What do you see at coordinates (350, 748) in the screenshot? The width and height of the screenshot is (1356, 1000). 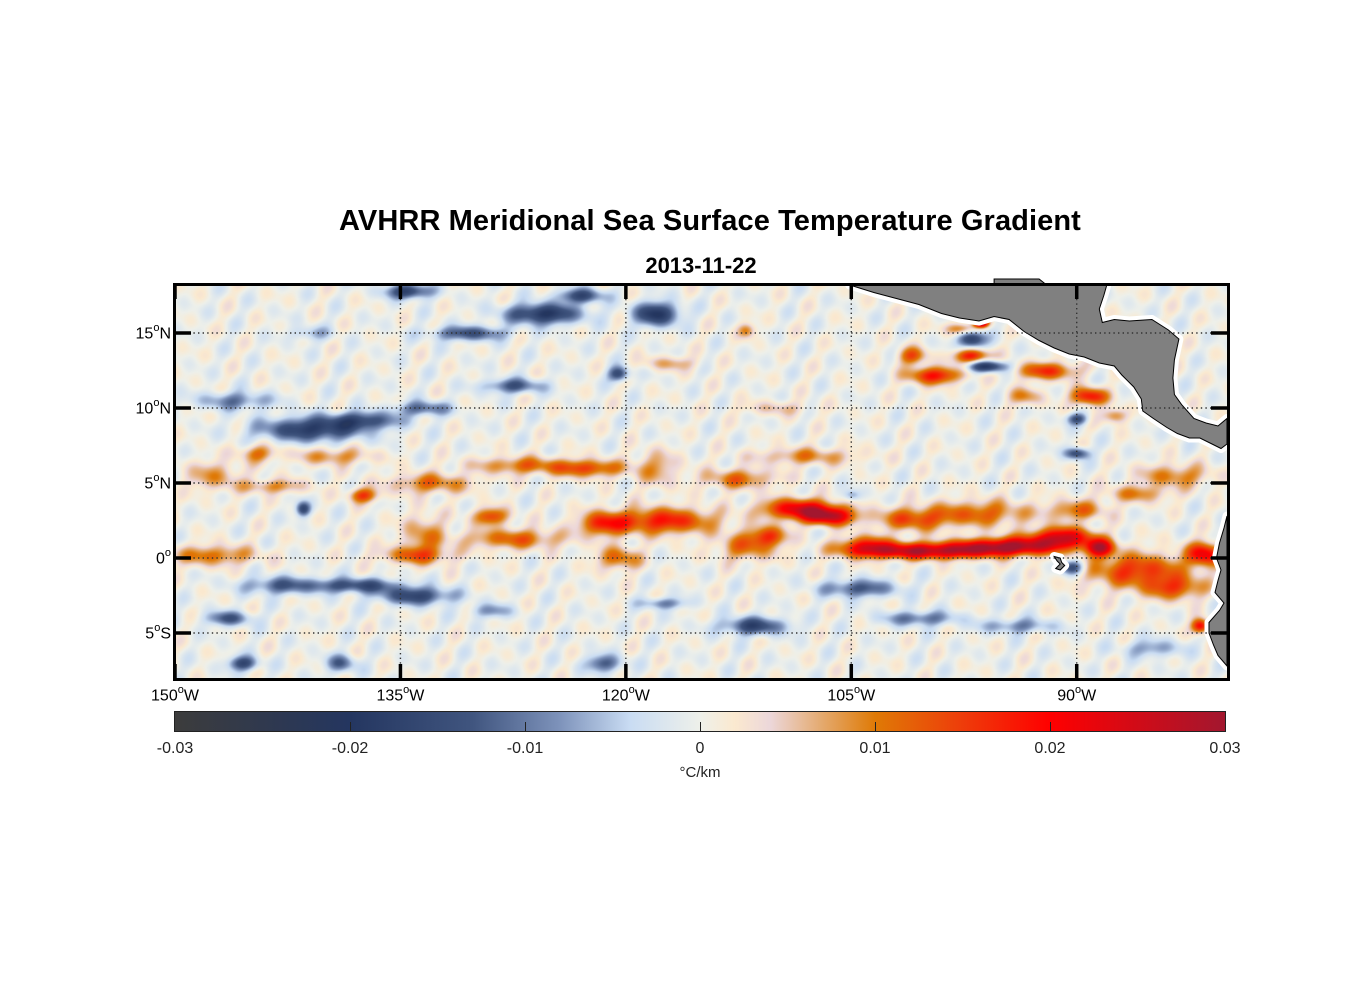 I see `colorbar-tick-label: -0.02` at bounding box center [350, 748].